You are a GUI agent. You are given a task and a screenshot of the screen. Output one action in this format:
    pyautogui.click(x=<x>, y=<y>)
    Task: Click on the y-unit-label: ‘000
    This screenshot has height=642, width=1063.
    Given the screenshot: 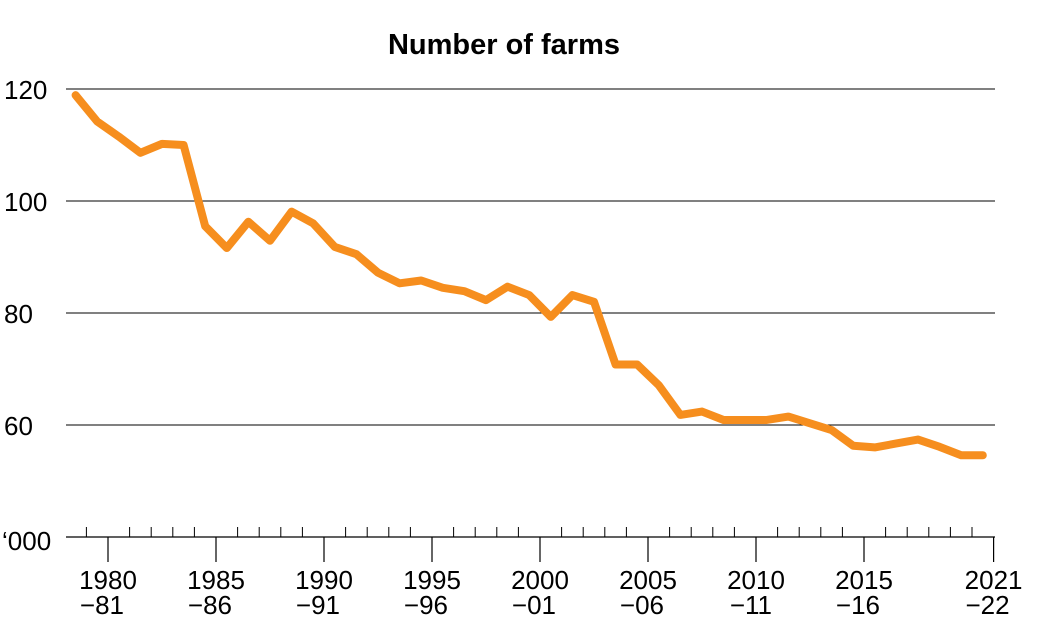 What is the action you would take?
    pyautogui.click(x=26, y=541)
    